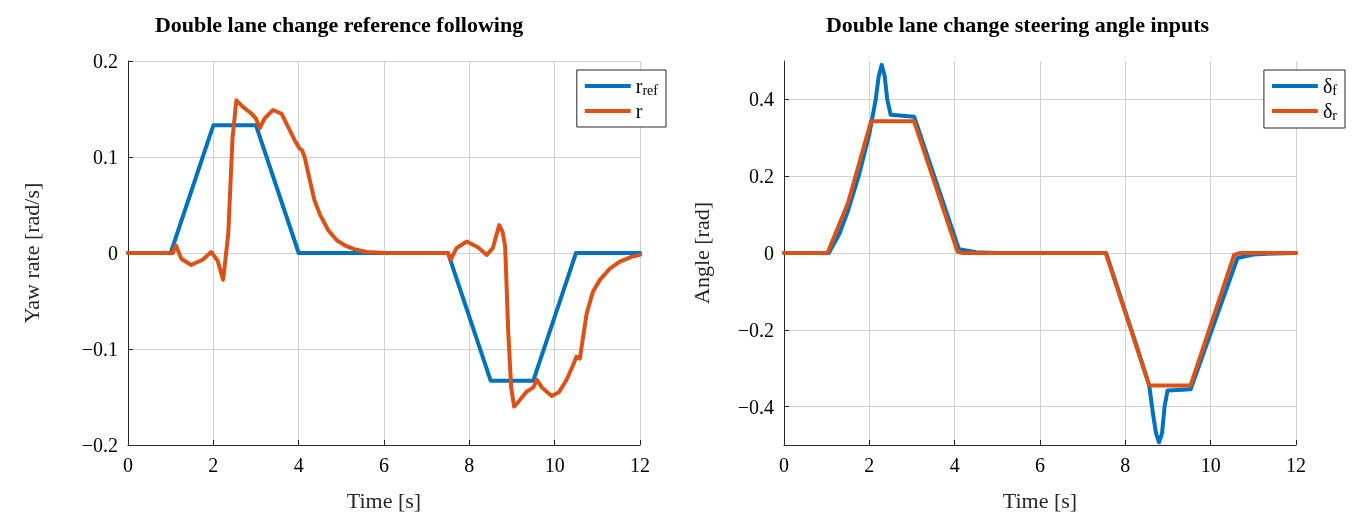 The width and height of the screenshot is (1357, 524). Describe the element at coordinates (99, 349) in the screenshot. I see `y-tick-label: −0.1` at that location.